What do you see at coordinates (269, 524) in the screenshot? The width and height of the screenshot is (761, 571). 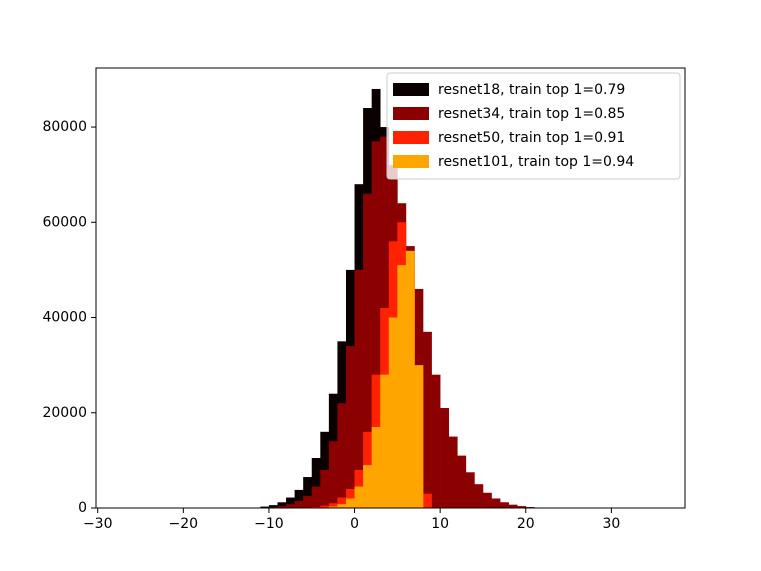 I see `x-tick-label: −10` at bounding box center [269, 524].